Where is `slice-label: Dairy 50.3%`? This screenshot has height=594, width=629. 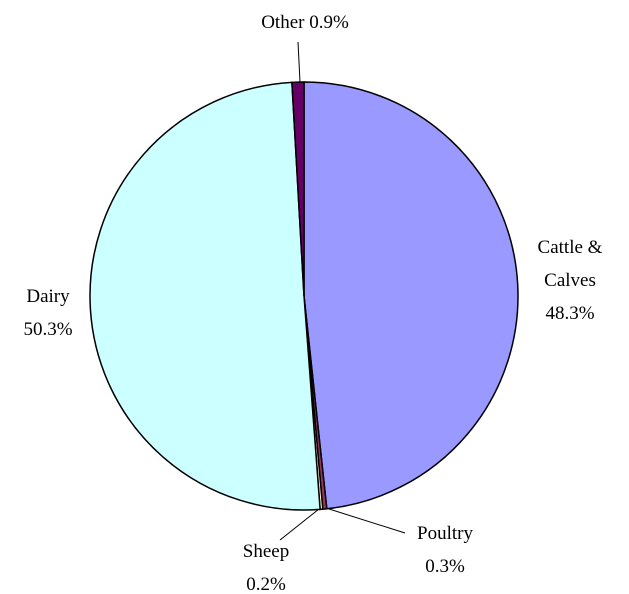 slice-label: Dairy 50.3% is located at coordinates (48, 313).